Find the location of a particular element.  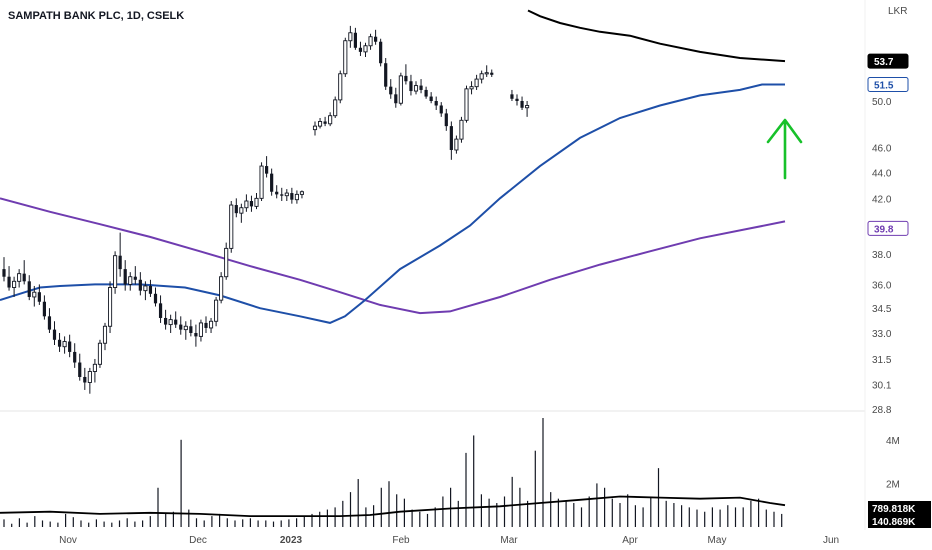

time-axis: Nov Dec 2023 Feb Mar Apr May Jun is located at coordinates (449, 540).